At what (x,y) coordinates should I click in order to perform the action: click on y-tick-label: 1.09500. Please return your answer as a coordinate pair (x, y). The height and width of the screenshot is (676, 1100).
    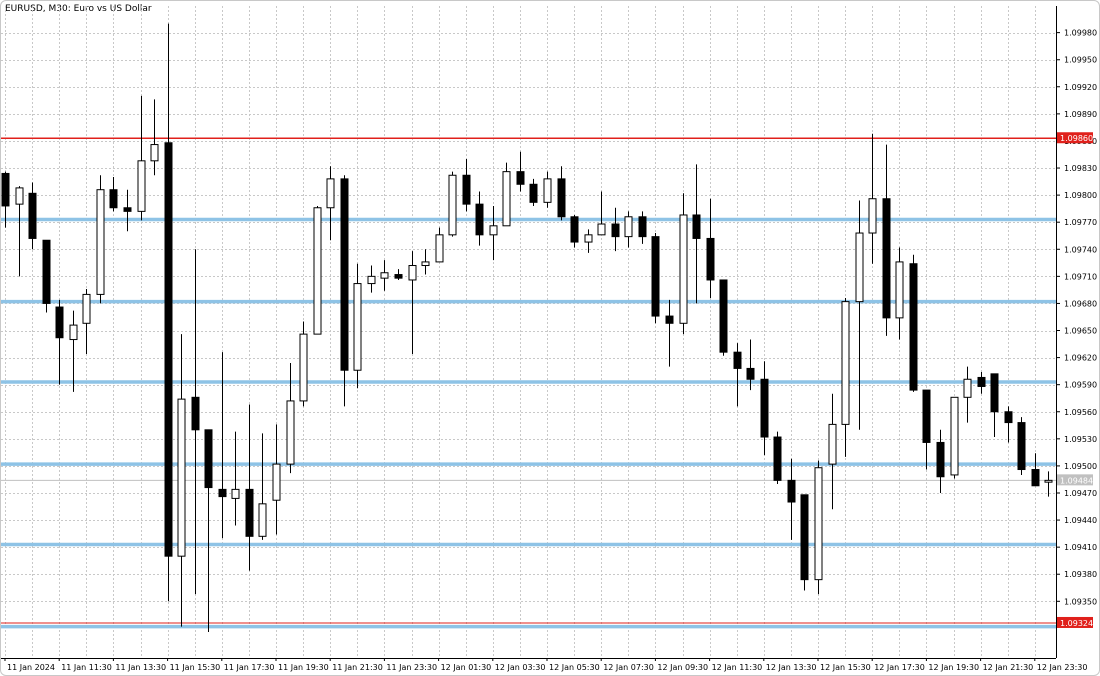
    Looking at the image, I should click on (1080, 466).